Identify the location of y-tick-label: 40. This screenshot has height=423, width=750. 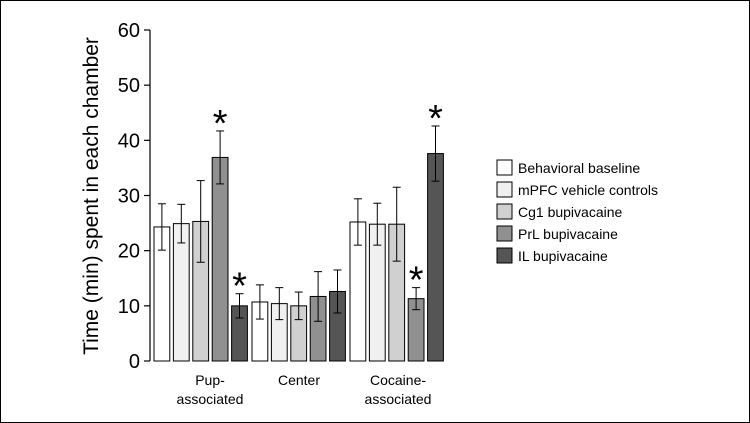
(129, 141).